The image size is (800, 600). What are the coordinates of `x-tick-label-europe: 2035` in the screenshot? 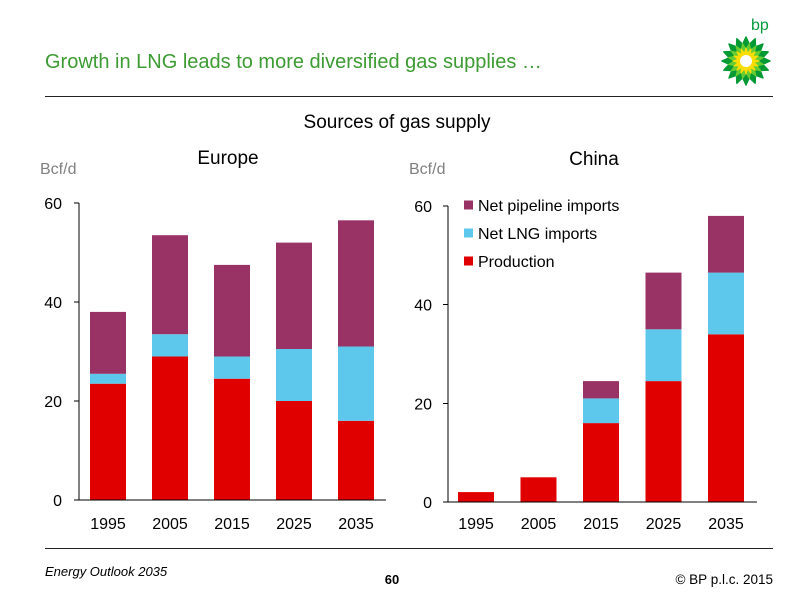 It's located at (356, 524).